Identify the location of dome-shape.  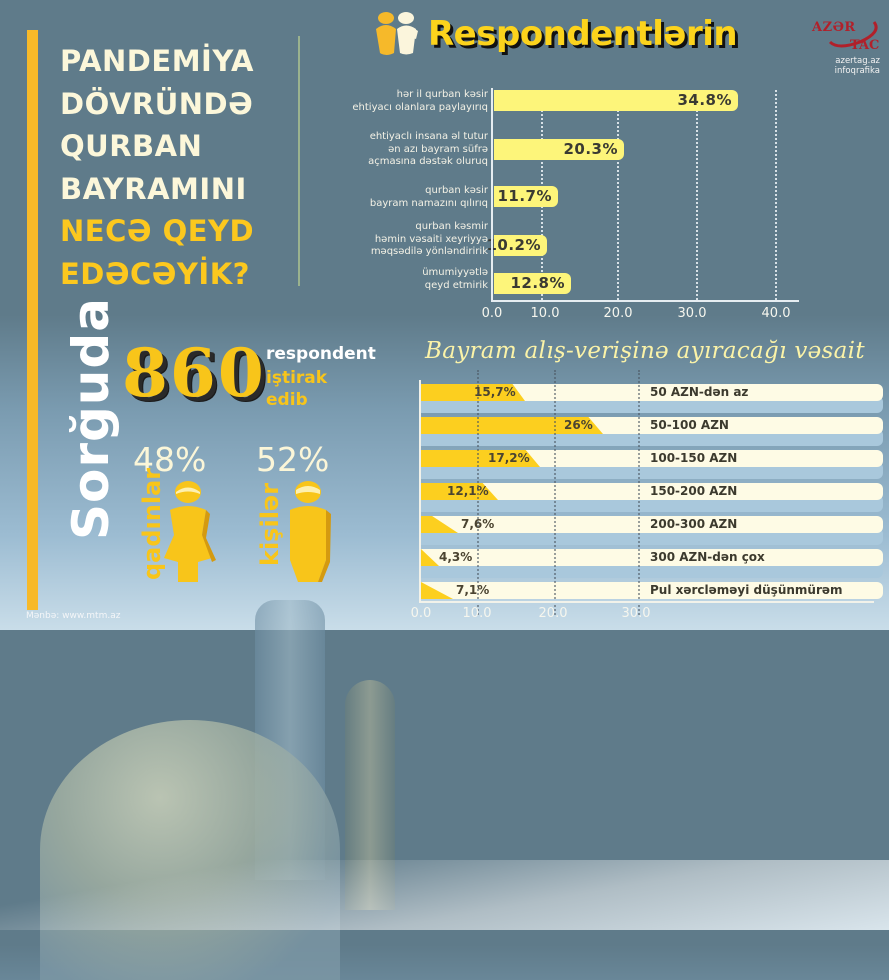
(190, 850).